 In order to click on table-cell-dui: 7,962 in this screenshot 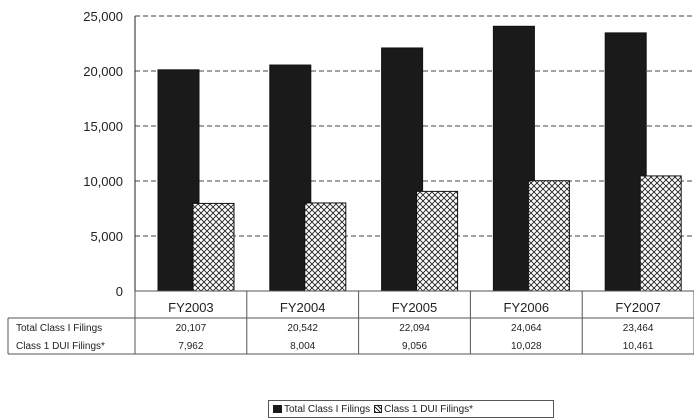, I will do `click(190, 346)`.